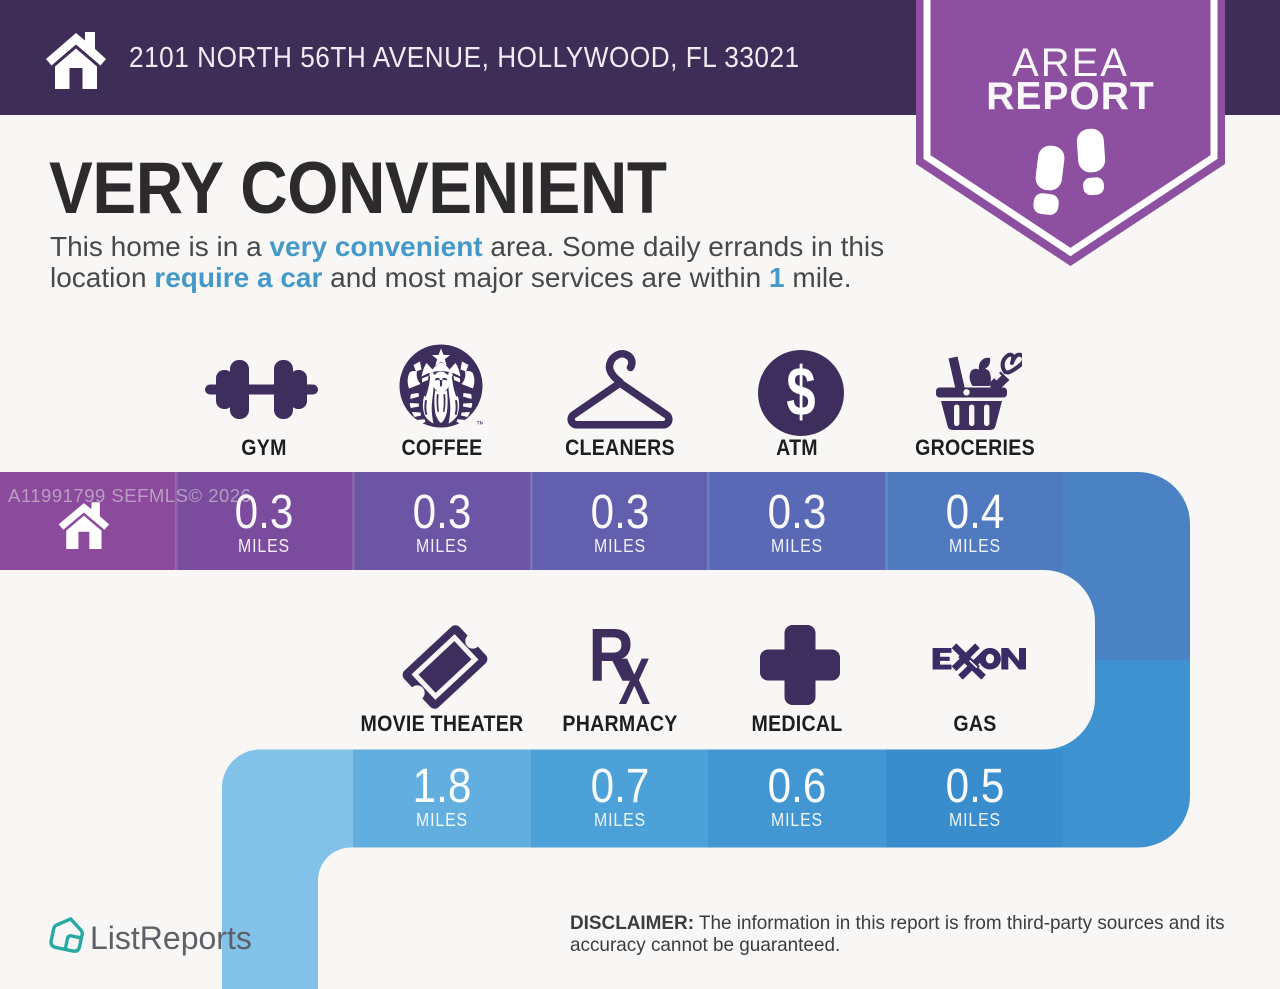 This screenshot has width=1280, height=989. What do you see at coordinates (1070, 96) in the screenshot?
I see `svg-text: REPORT` at bounding box center [1070, 96].